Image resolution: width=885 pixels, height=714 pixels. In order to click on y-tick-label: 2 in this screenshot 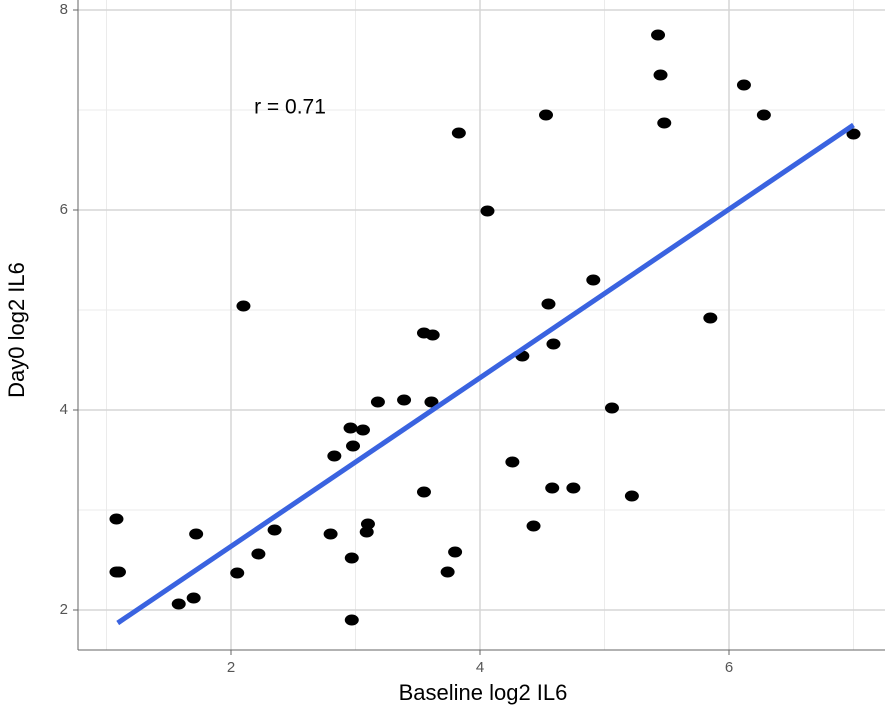, I will do `click(64, 609)`.